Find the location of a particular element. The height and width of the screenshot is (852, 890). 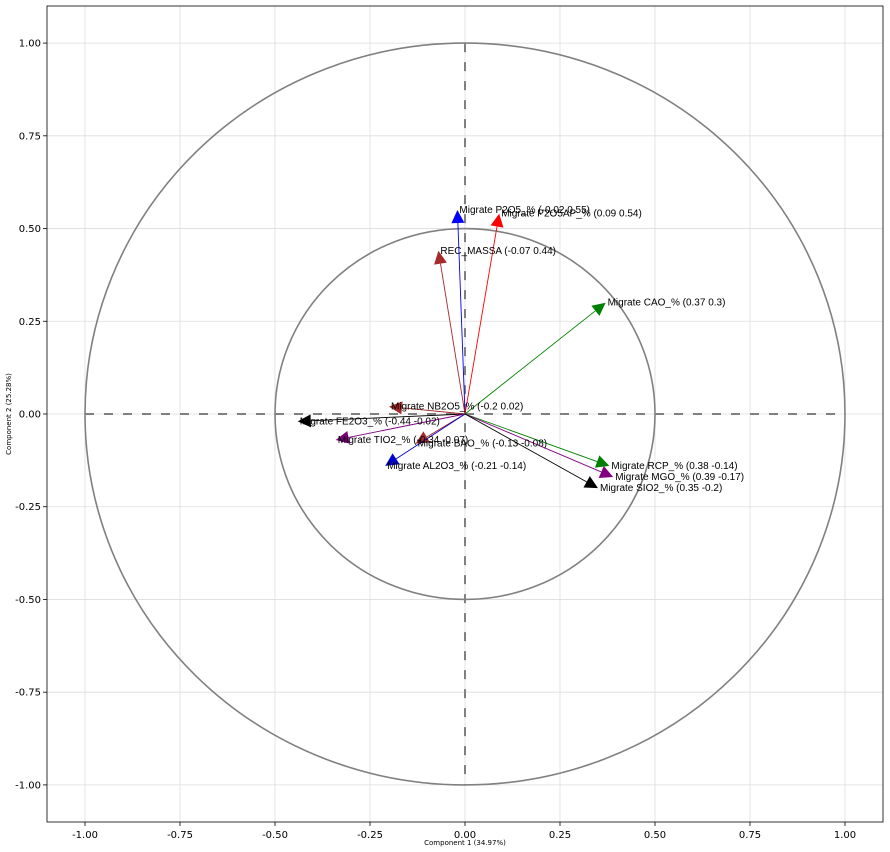

y-tick-label: 1.00 is located at coordinates (30, 44).